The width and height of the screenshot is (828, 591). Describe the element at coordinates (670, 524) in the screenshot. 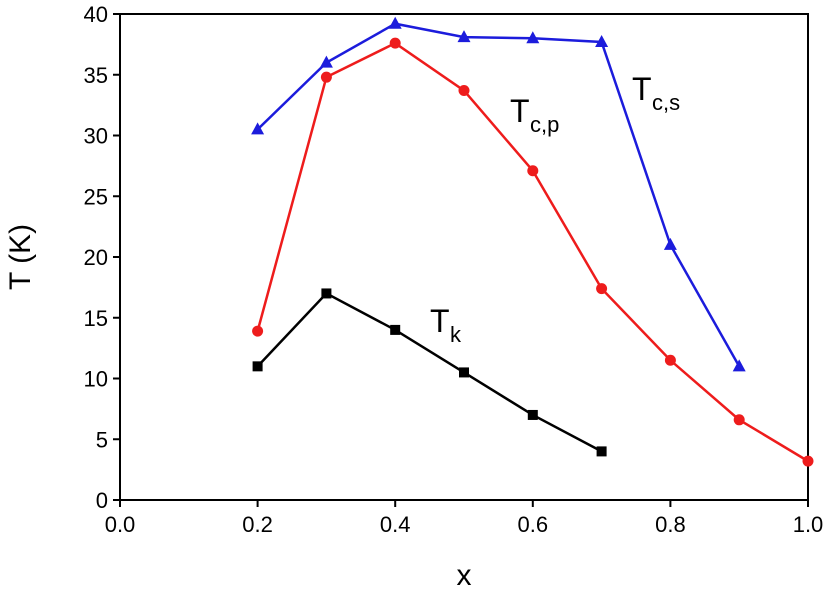

I see `x-tick-label: 0.8` at that location.